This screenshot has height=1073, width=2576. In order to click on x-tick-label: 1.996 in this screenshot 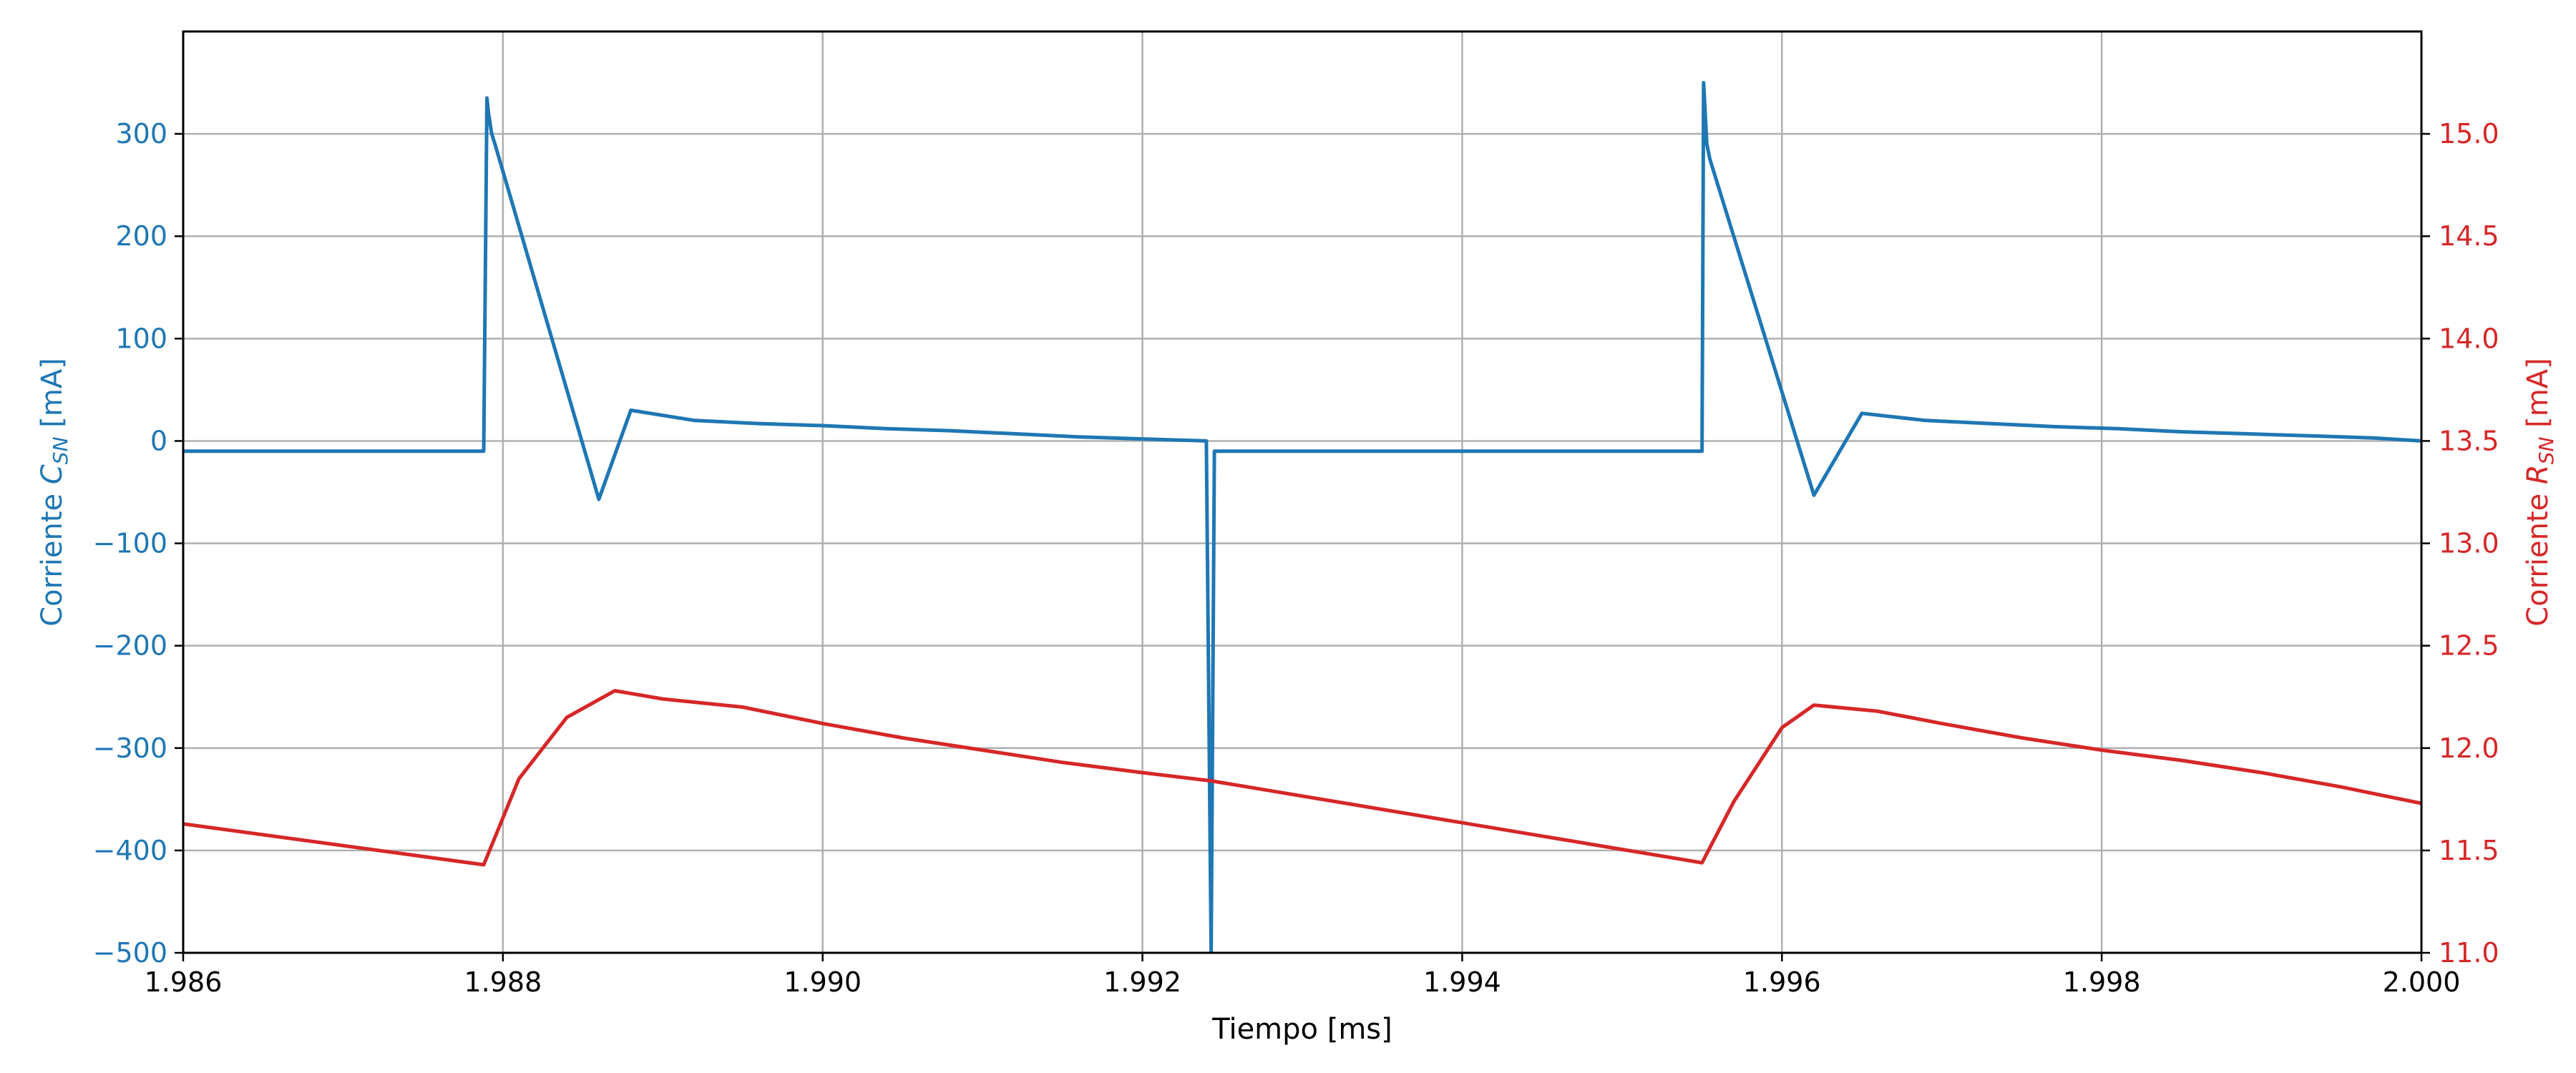, I will do `click(1782, 982)`.